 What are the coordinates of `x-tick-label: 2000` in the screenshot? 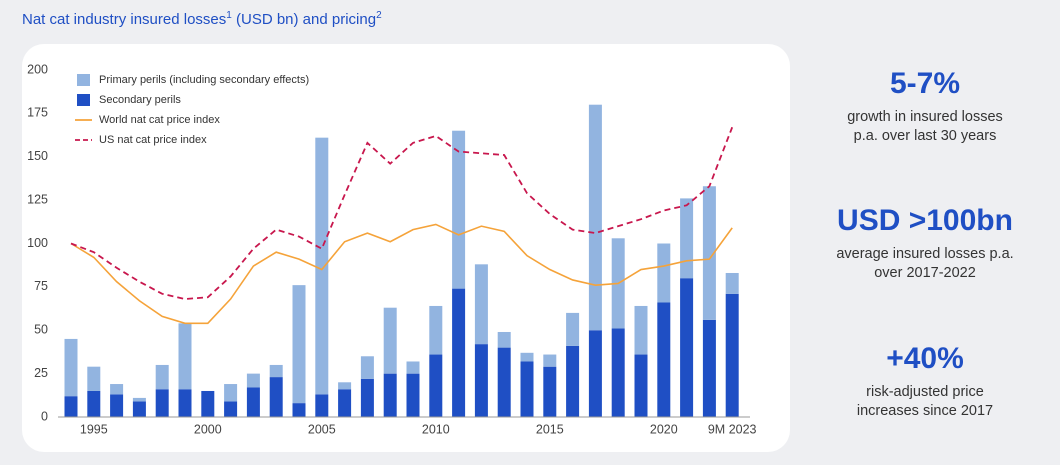 It's located at (208, 429).